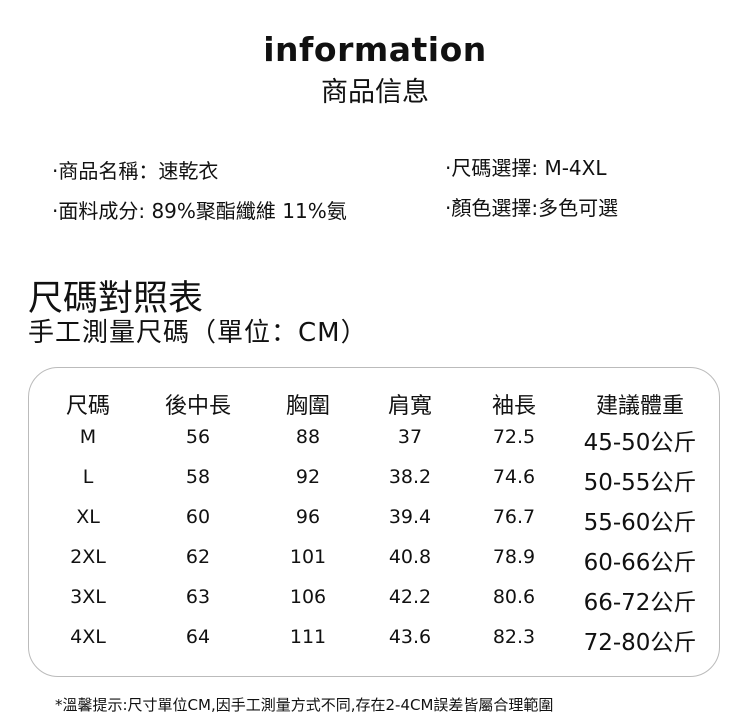 This screenshot has width=750, height=727. I want to click on title-chinese: 商品信息, so click(375, 92).